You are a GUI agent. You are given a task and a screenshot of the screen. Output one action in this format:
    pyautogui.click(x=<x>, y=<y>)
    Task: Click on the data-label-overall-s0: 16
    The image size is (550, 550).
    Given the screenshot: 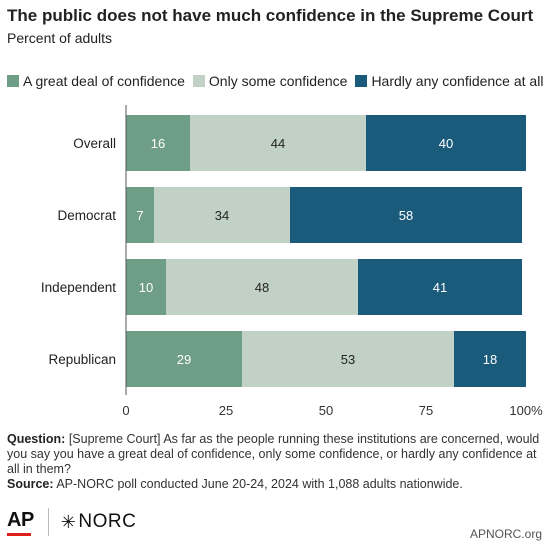 What is the action you would take?
    pyautogui.click(x=158, y=143)
    